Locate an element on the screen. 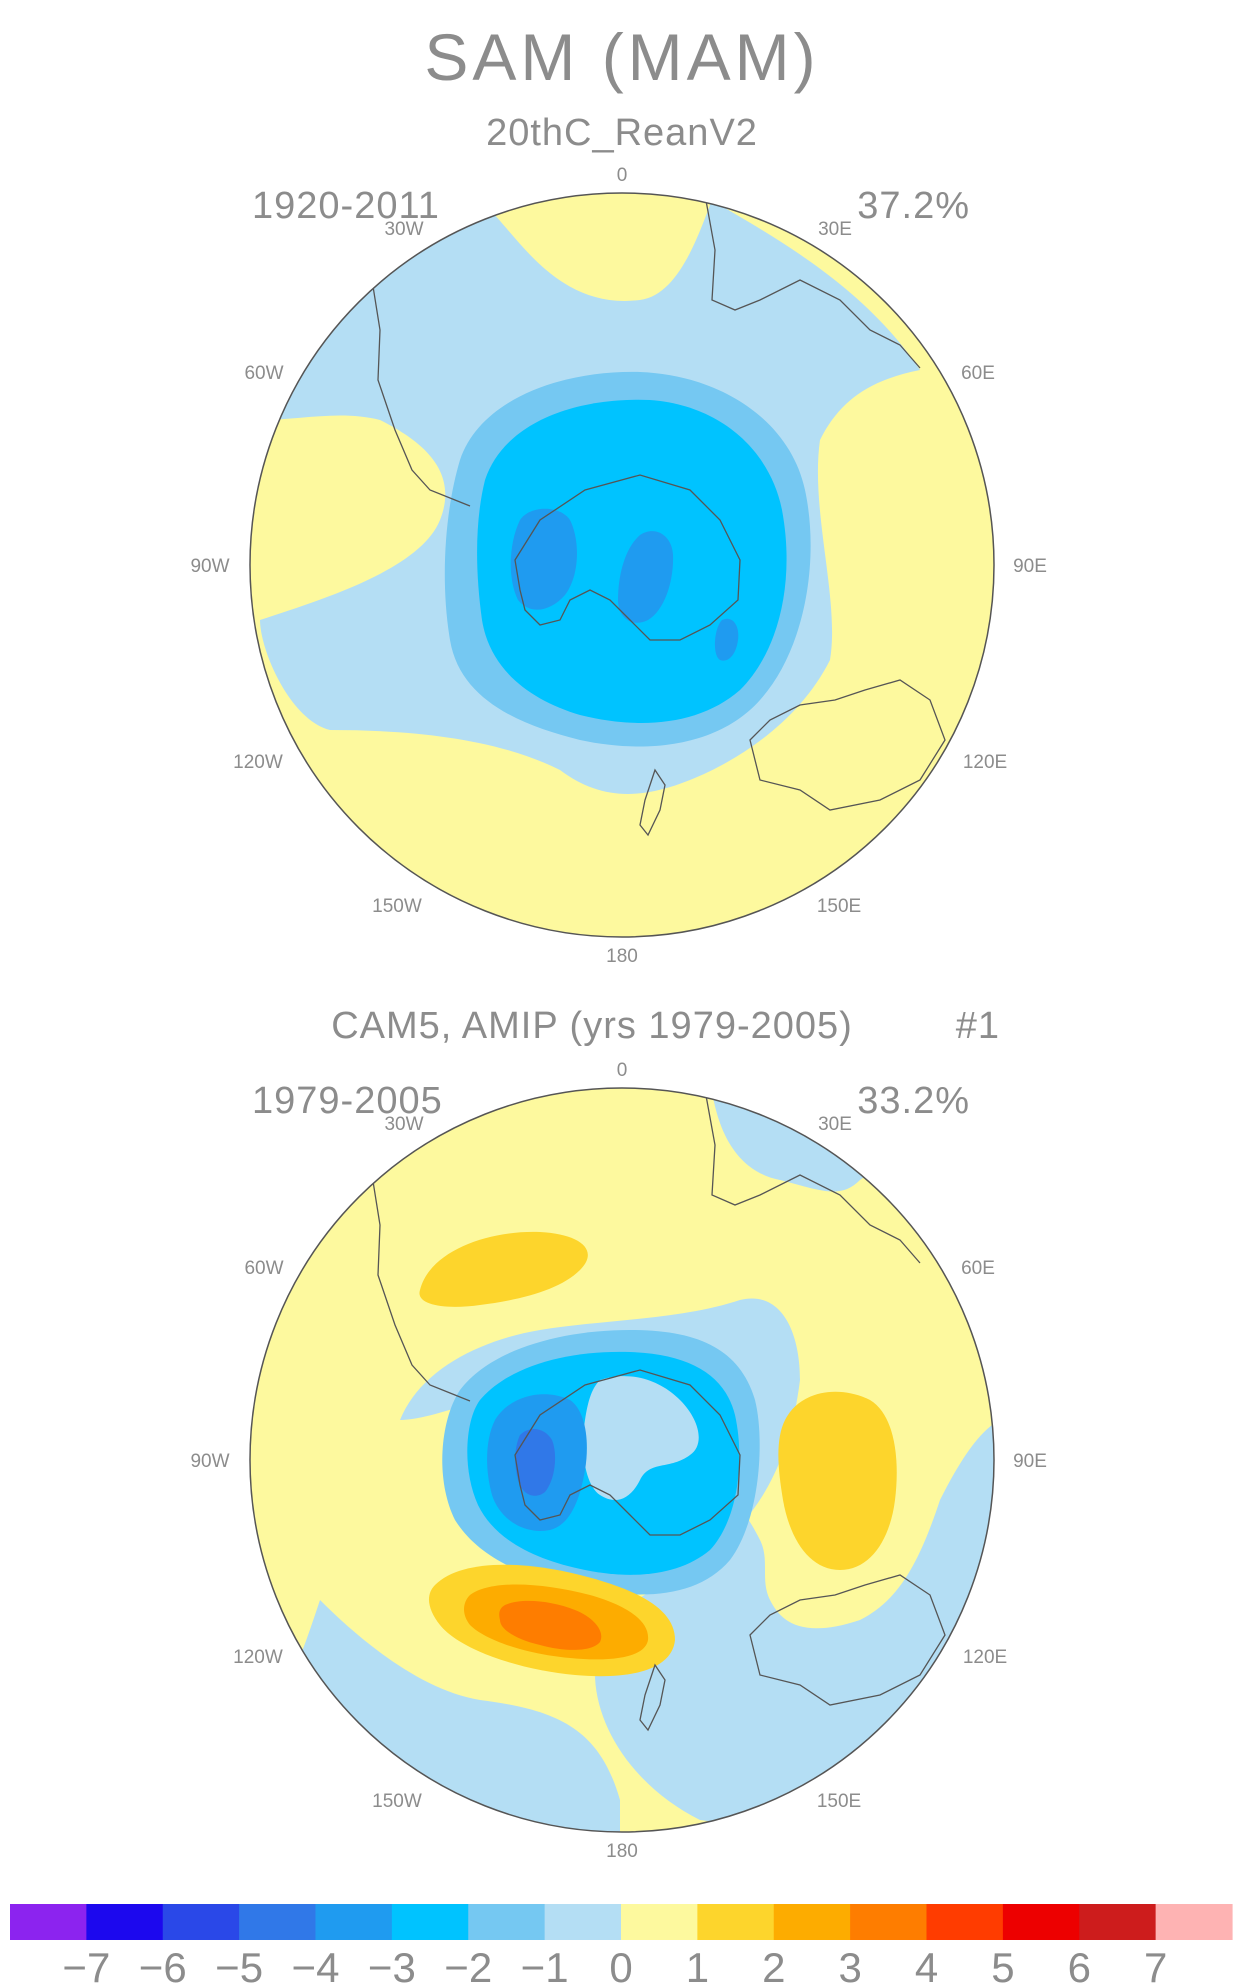  colorbar-tick-label: −6 is located at coordinates (163, 1966).